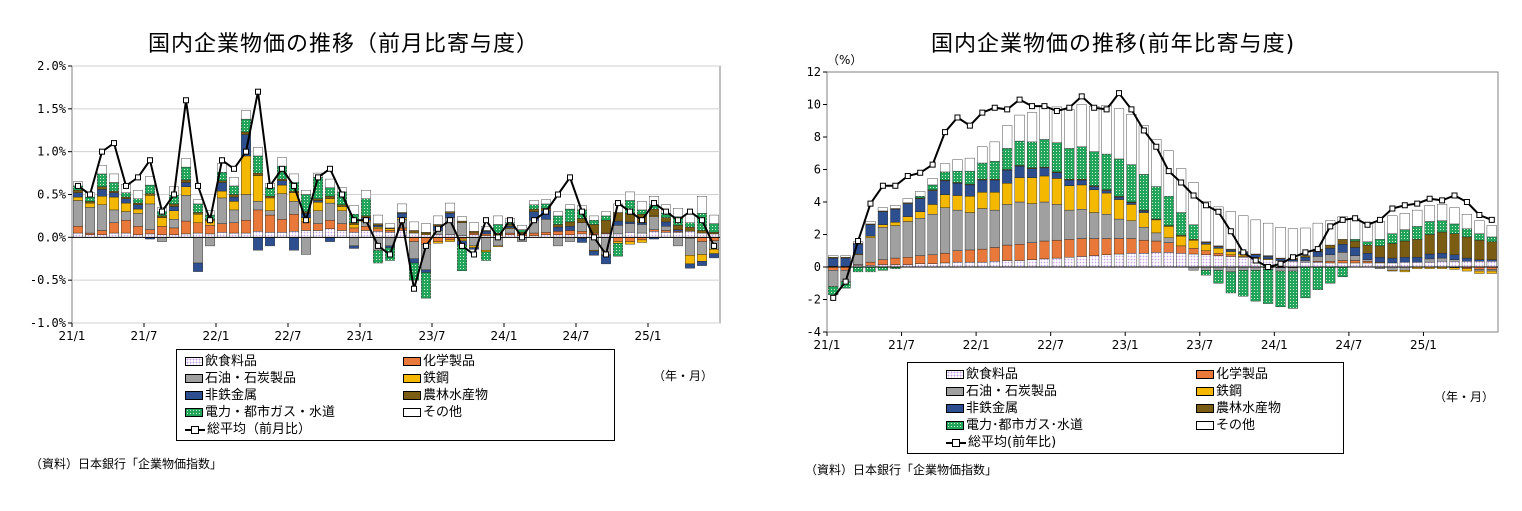 Image resolution: width=1522 pixels, height=511 pixels. I want to click on legend-swatch-total, so click(956, 443).